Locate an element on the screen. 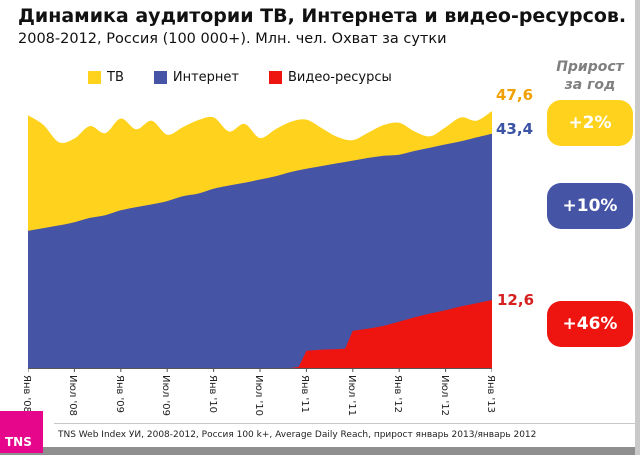 This screenshot has width=640, height=455. chart-legend: ТВ Интернет Видео-ресурсы is located at coordinates (240, 77).